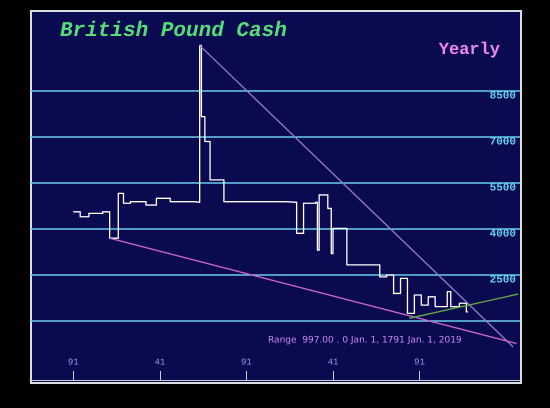 Image resolution: width=550 pixels, height=408 pixels. Describe the element at coordinates (503, 234) in the screenshot. I see `y-tick-label: 4000` at that location.